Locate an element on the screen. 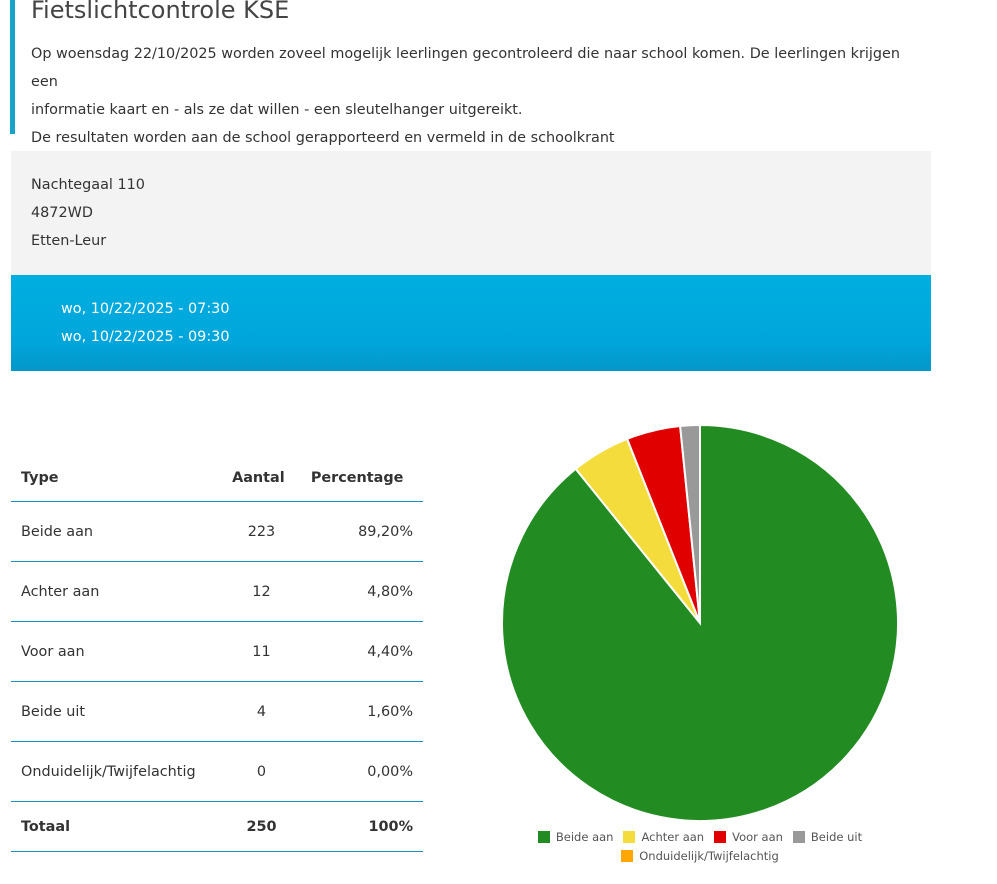 This screenshot has width=997, height=884. legend-label: Voor aan is located at coordinates (757, 837).